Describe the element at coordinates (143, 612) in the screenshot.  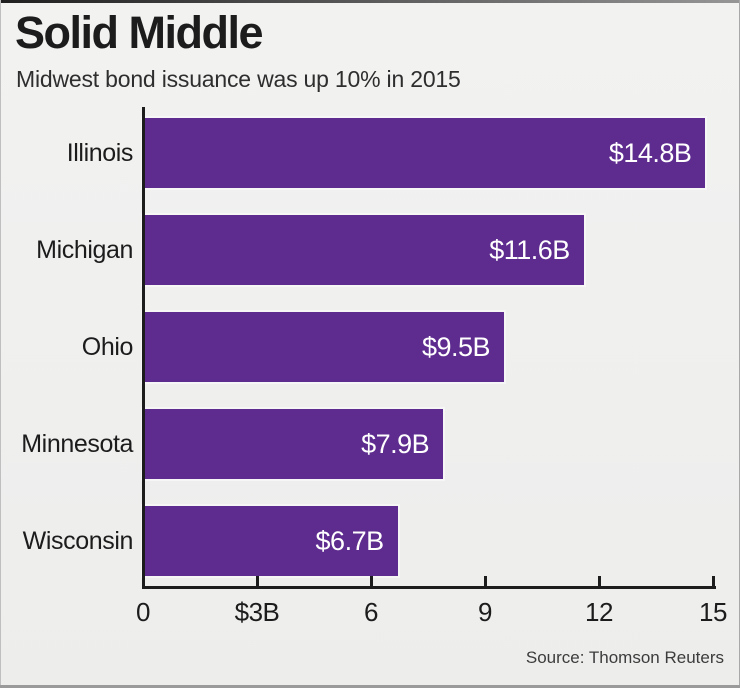
I see `x-axis-tick-label: 0` at that location.